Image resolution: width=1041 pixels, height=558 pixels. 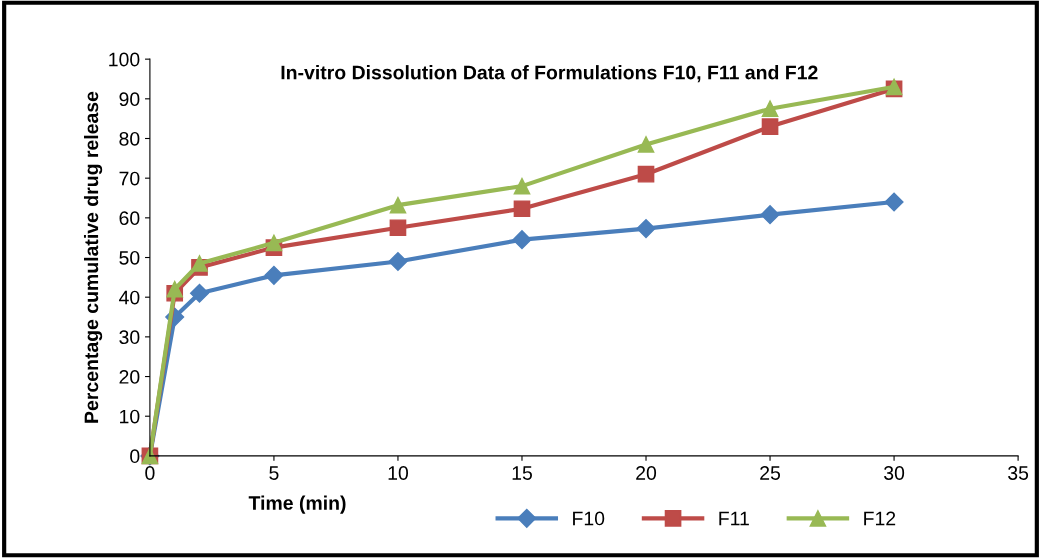 What do you see at coordinates (274, 473) in the screenshot?
I see `x-tick-label: 5` at bounding box center [274, 473].